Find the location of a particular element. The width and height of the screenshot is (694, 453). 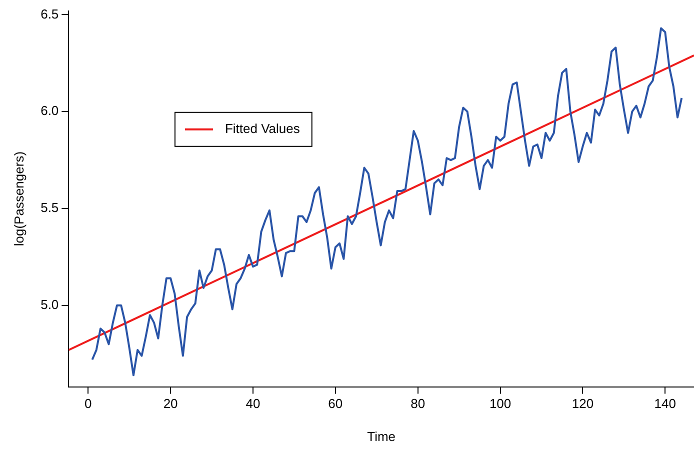

x-tick-label: 80 is located at coordinates (418, 404).